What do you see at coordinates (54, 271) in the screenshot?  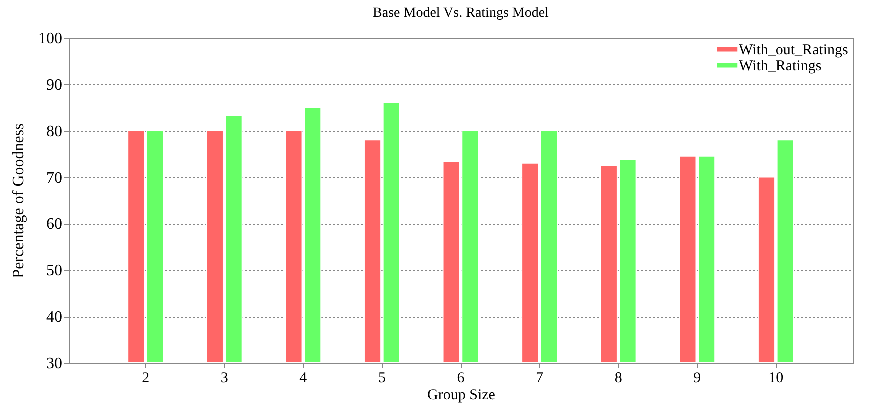 I see `y-tick-label: 50` at bounding box center [54, 271].